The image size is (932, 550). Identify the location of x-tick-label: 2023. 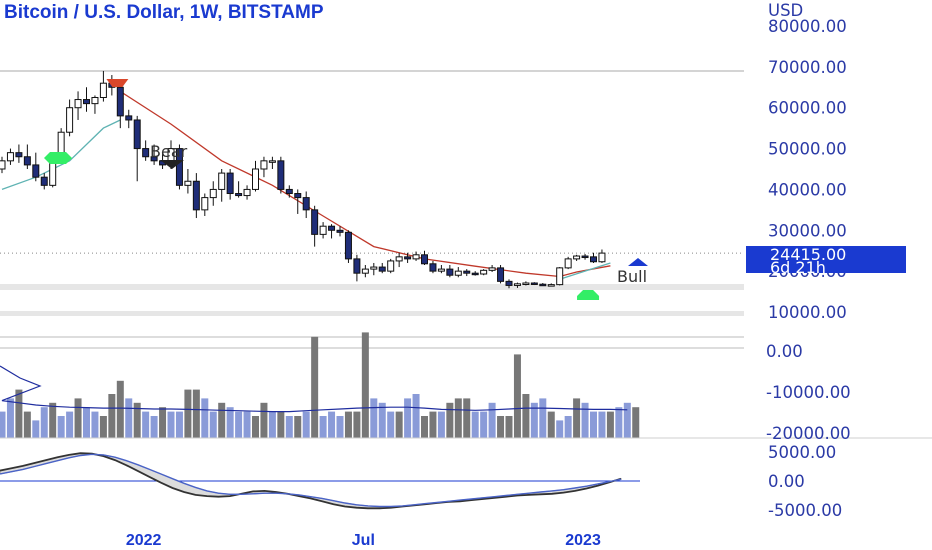
(583, 540).